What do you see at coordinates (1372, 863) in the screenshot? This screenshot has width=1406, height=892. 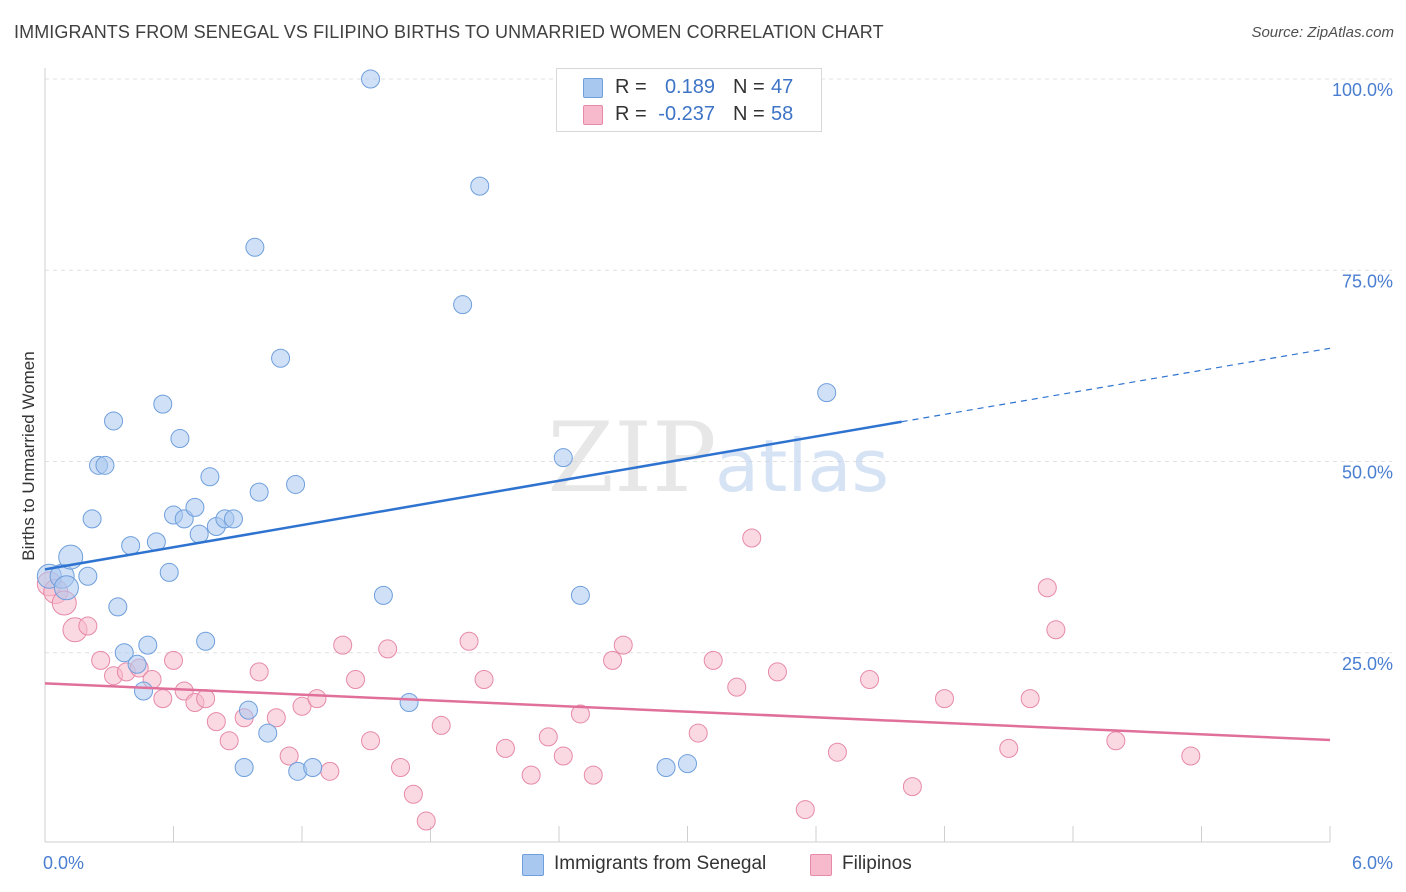 I see `x-tick-label: 6.0%` at bounding box center [1372, 863].